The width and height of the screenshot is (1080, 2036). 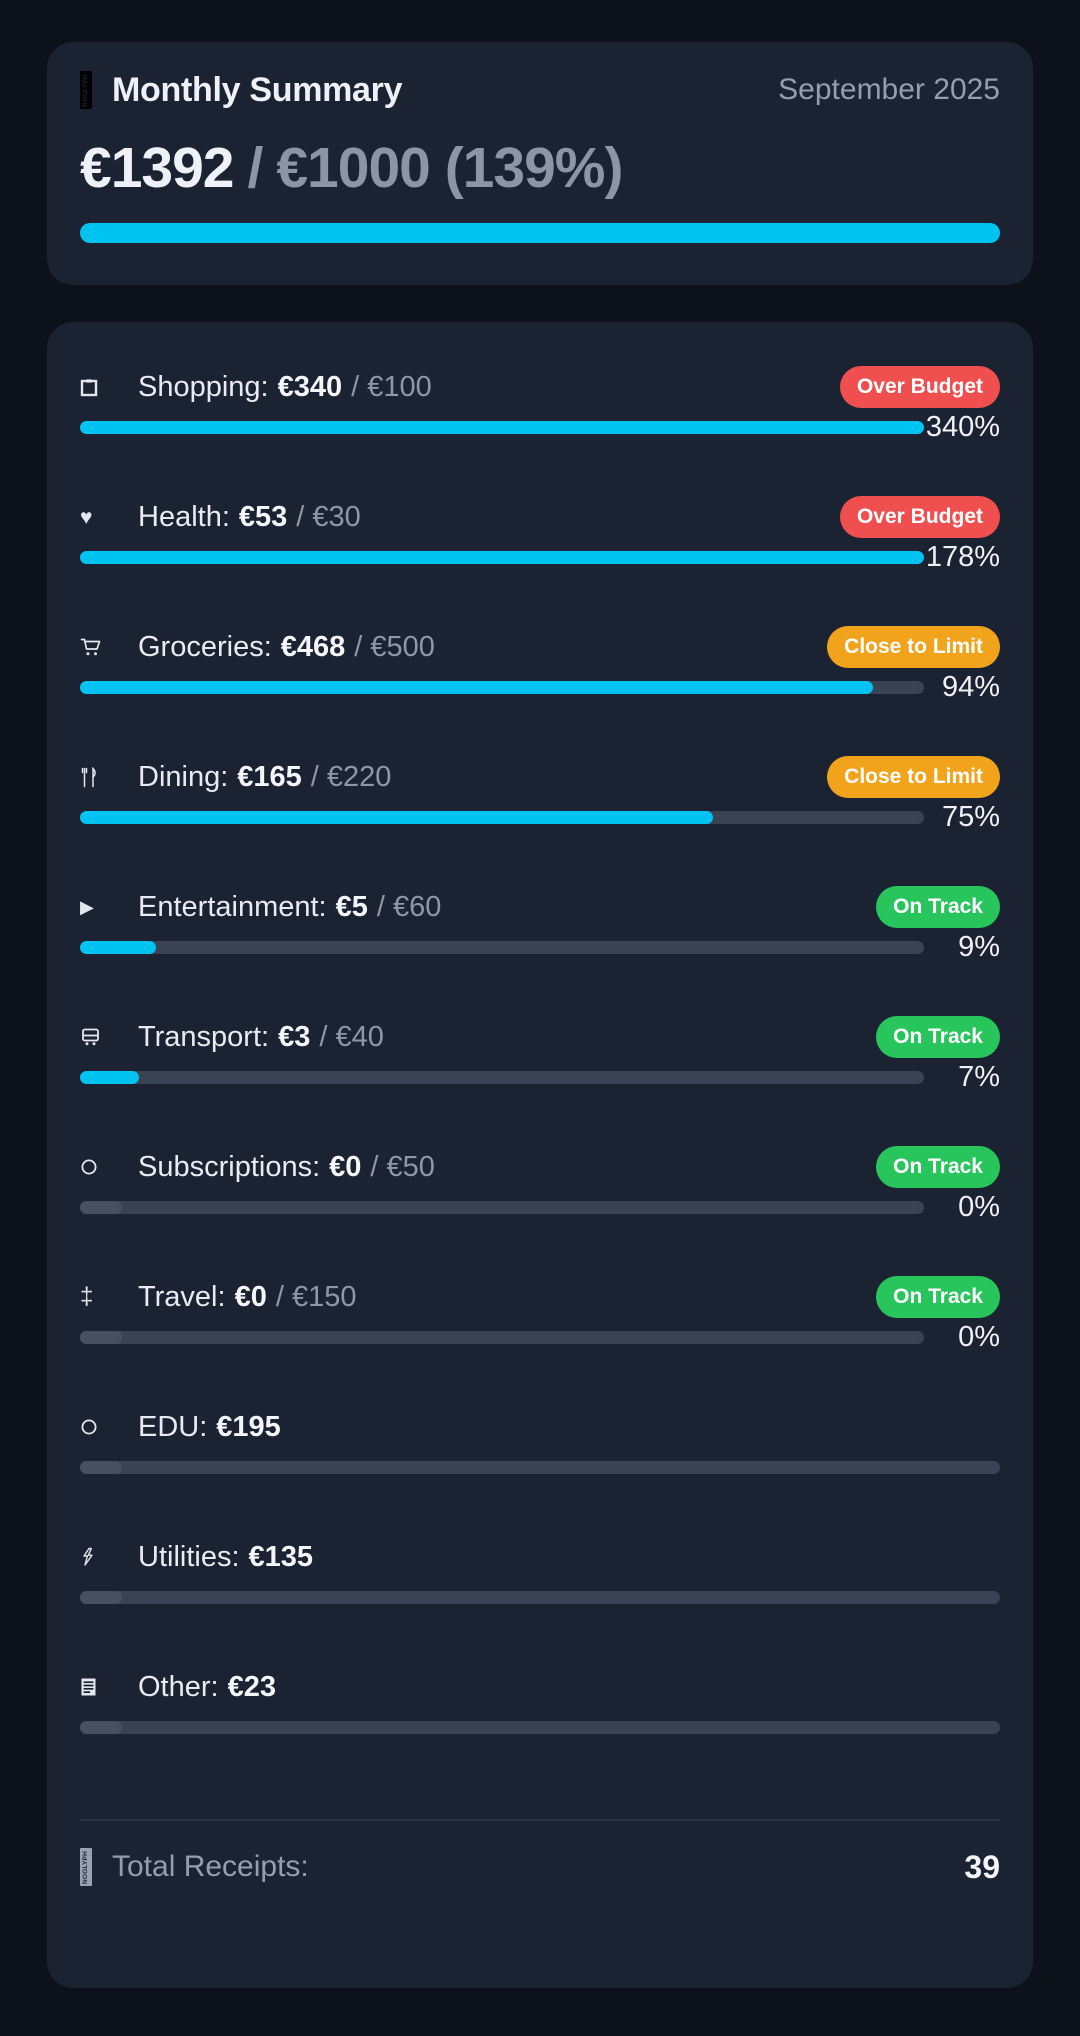 What do you see at coordinates (540, 924) in the screenshot?
I see `category-row: ▶ Entertainment: €5/ €60 On Track 9%` at bounding box center [540, 924].